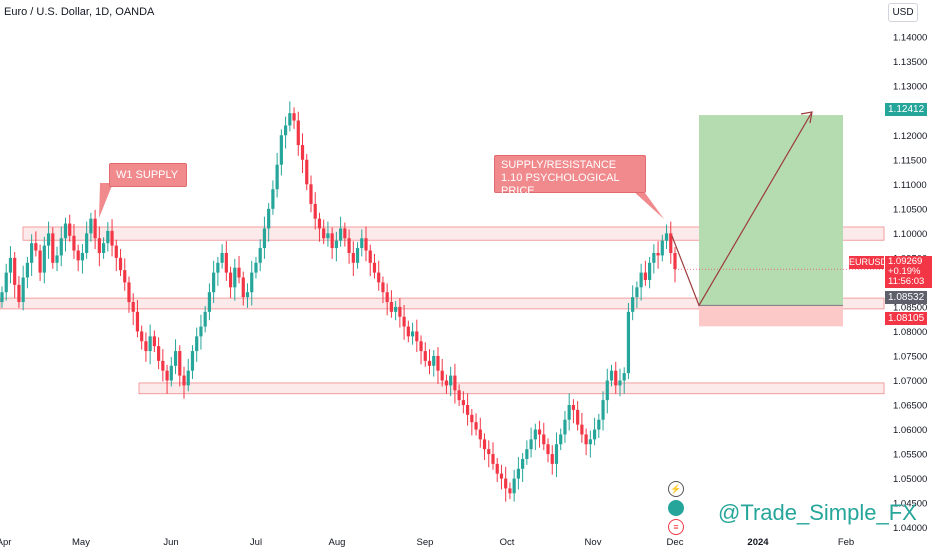  I want to click on time-axis: Apr May Jun Jul Aug Sep Oct Nov Dec 2024 Feb, so click(427, 542).